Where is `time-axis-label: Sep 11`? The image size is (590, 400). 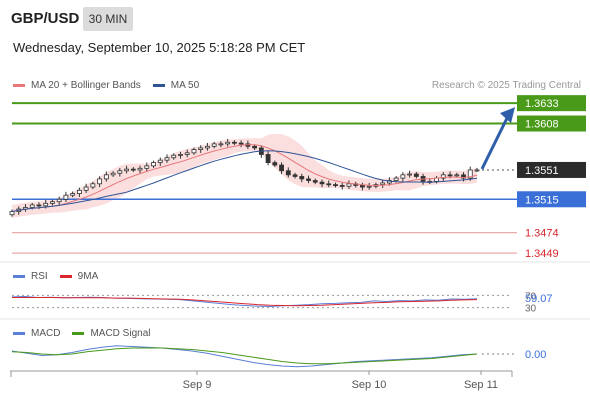 time-axis-label: Sep 11 is located at coordinates (481, 385).